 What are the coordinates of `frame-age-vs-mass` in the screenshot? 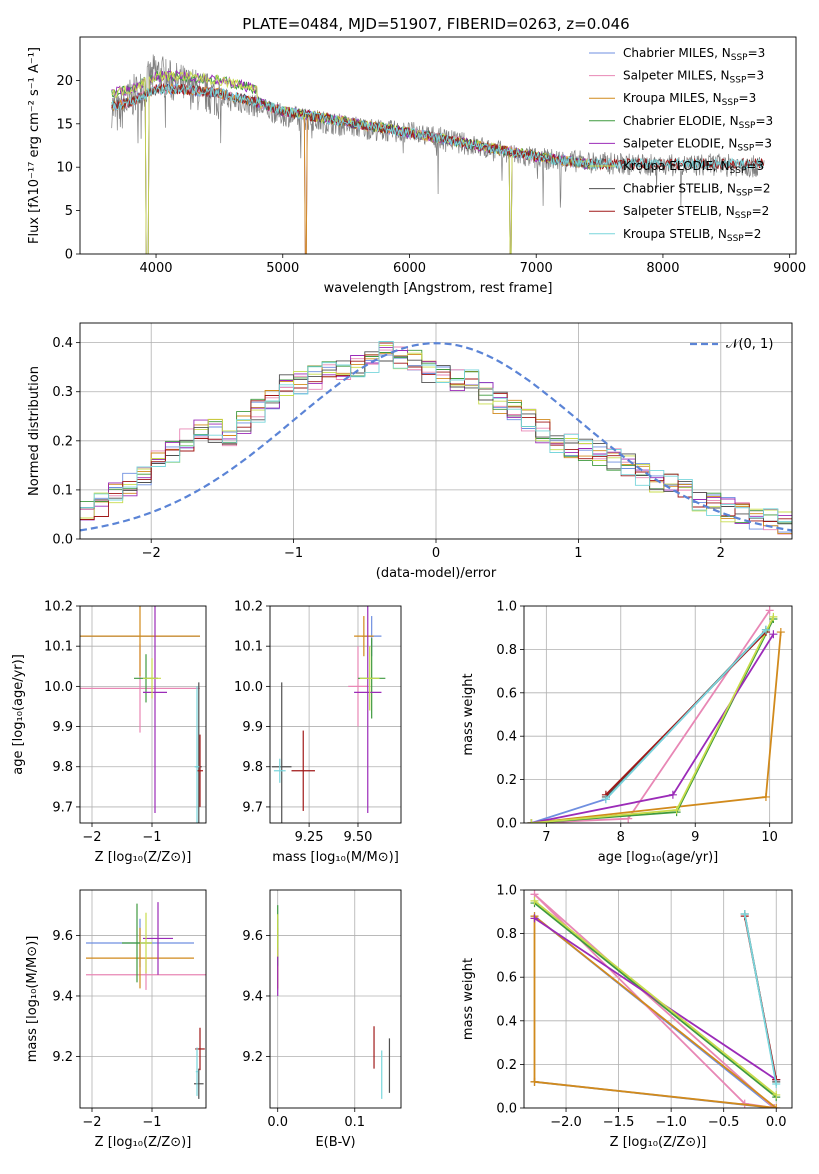 It's located at (335, 714).